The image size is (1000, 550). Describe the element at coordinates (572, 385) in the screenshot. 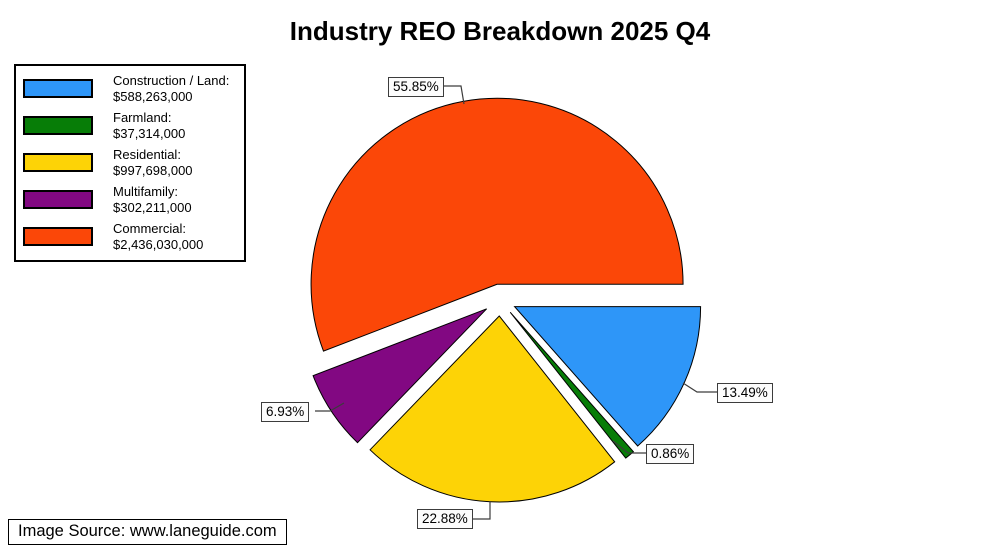

I see `pie-slice-farmland` at that location.